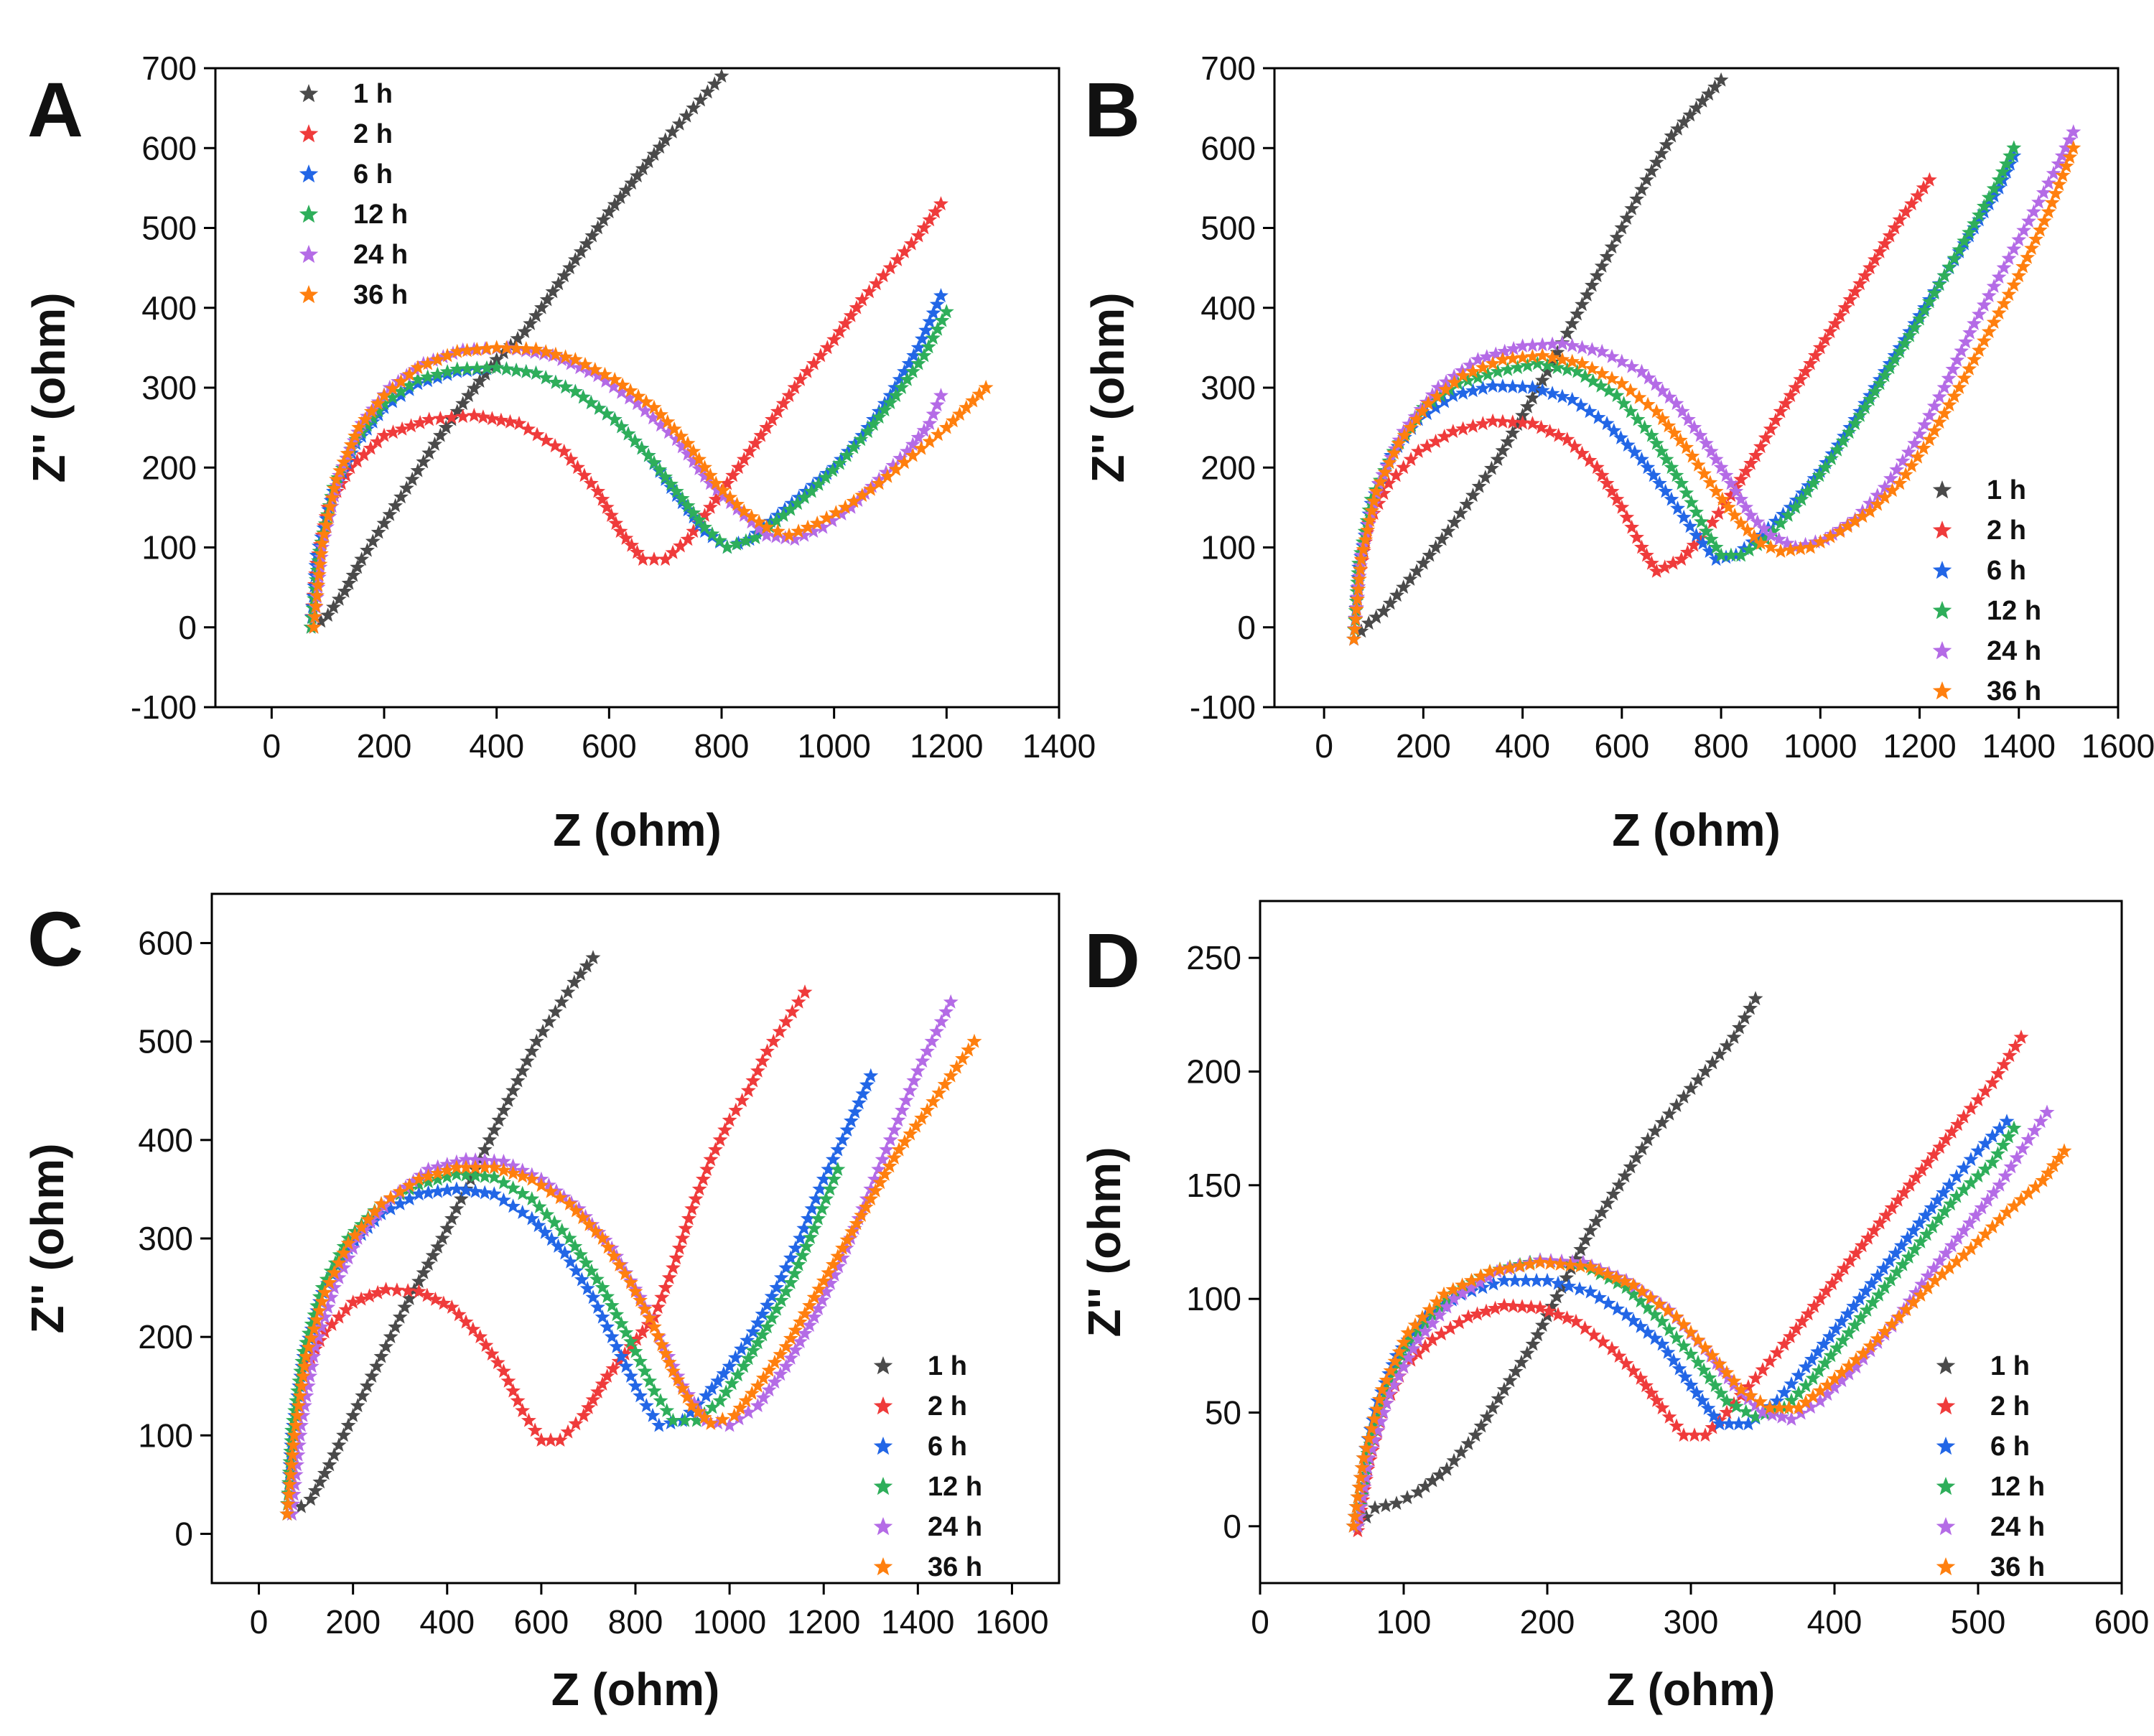  Describe the element at coordinates (373, 174) in the screenshot. I see `legend-label: 6 h` at that location.